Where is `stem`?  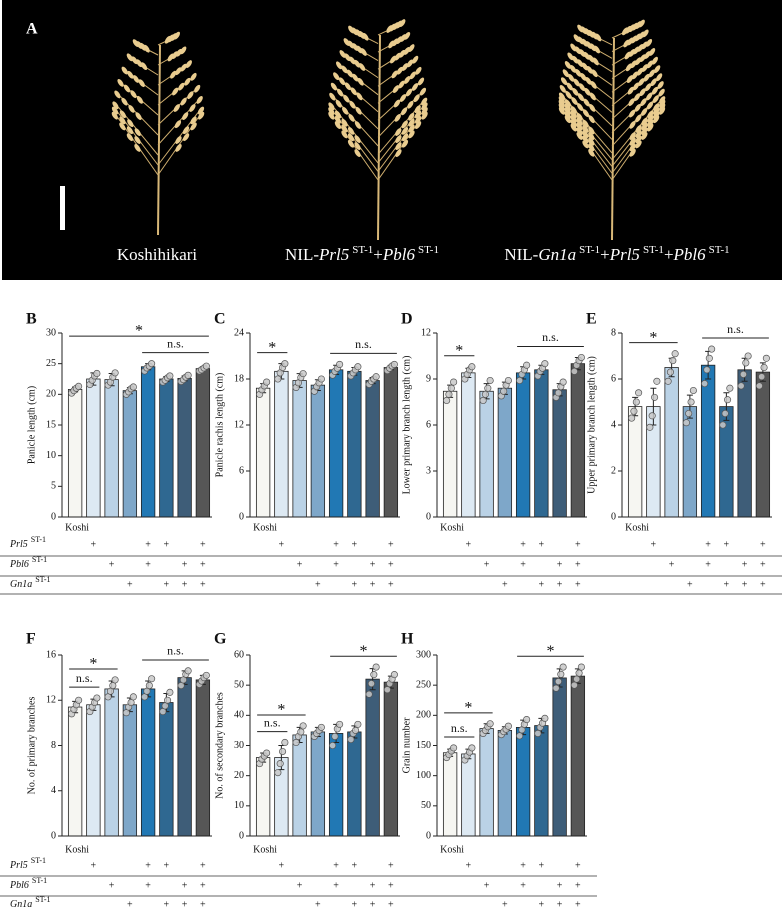
stem is located at coordinates (379, 137).